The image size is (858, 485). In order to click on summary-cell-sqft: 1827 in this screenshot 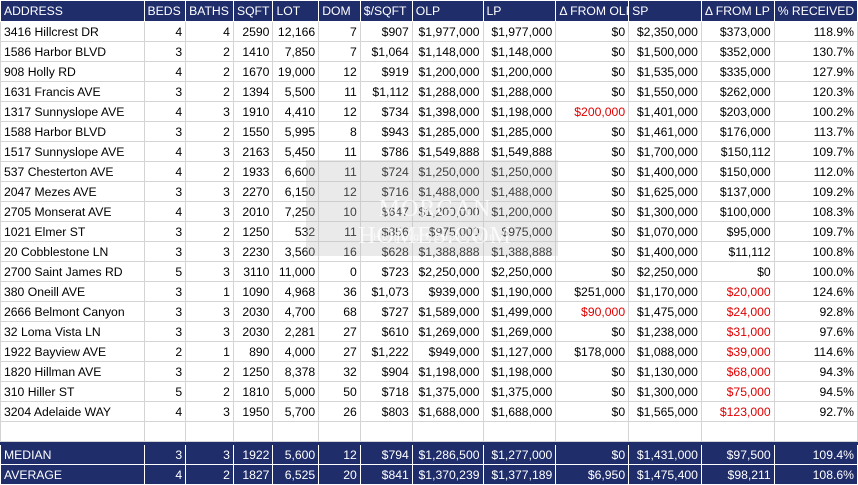, I will do `click(253, 474)`.